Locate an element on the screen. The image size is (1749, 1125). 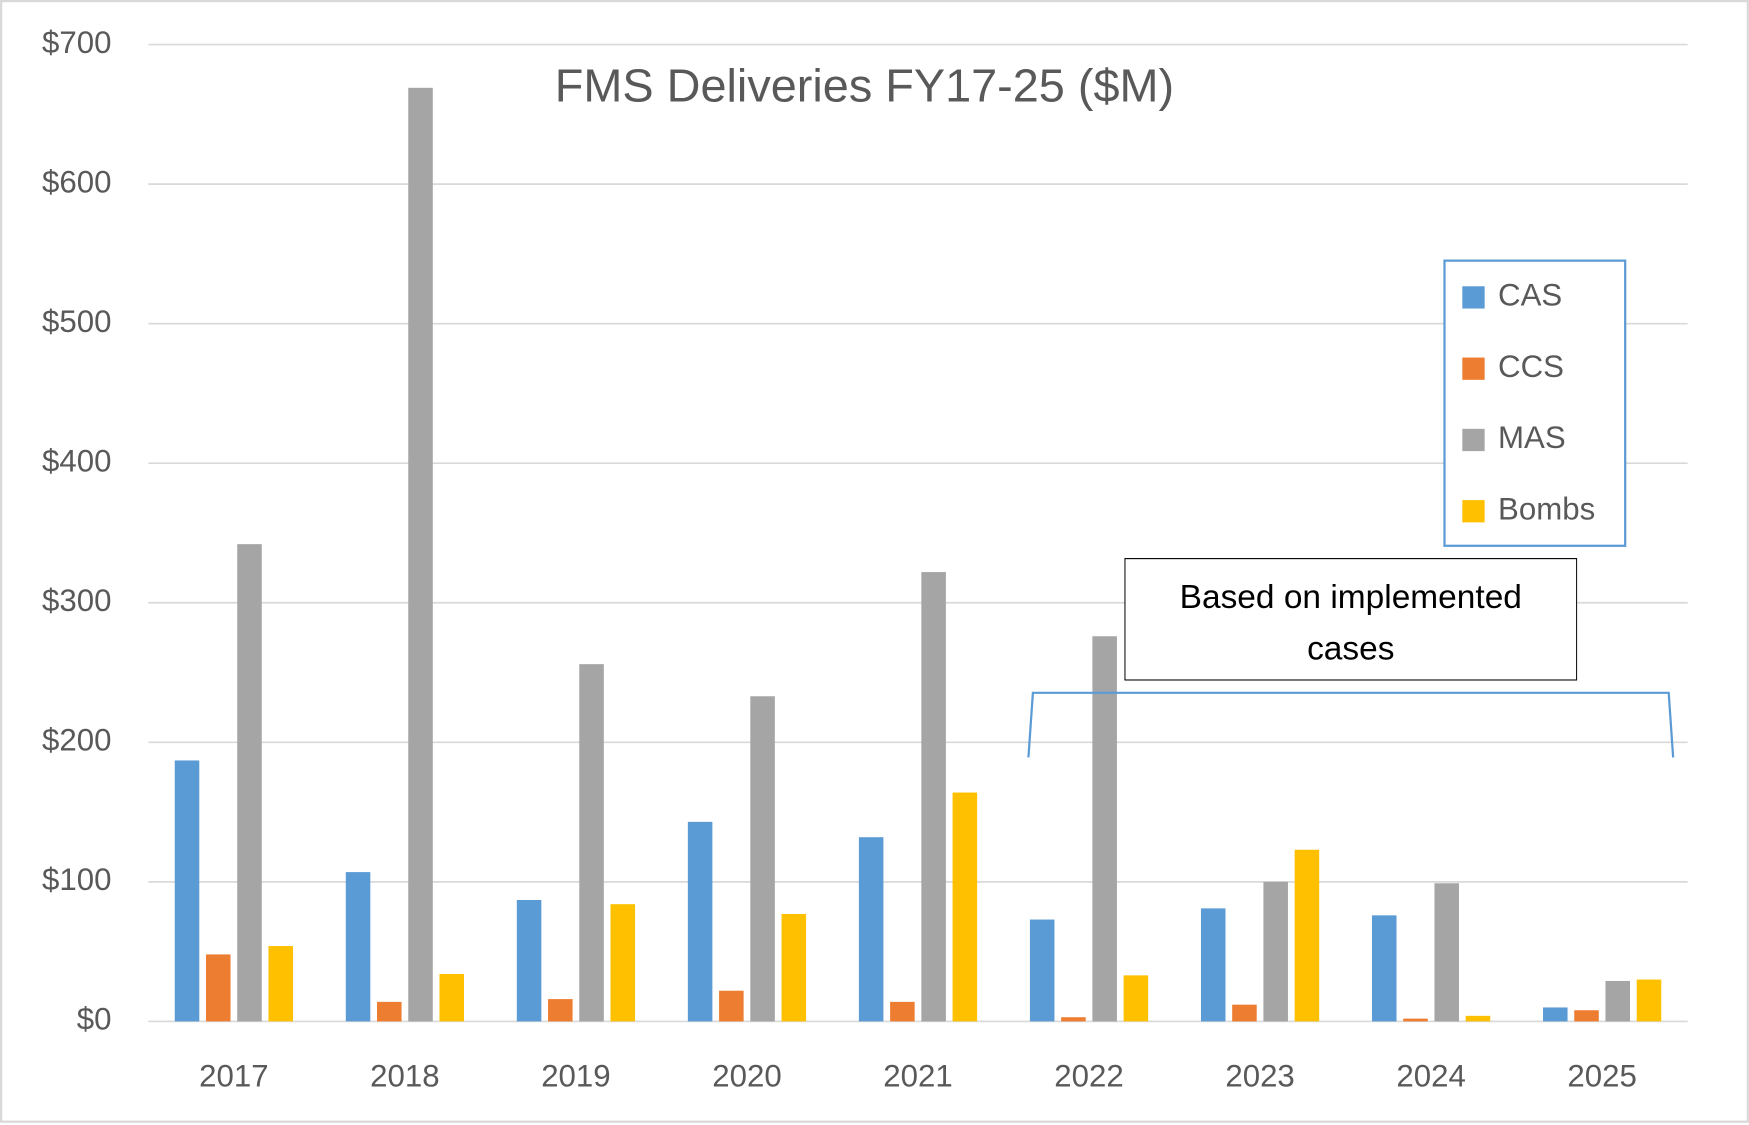
y-tick-label: $100 is located at coordinates (76, 879).